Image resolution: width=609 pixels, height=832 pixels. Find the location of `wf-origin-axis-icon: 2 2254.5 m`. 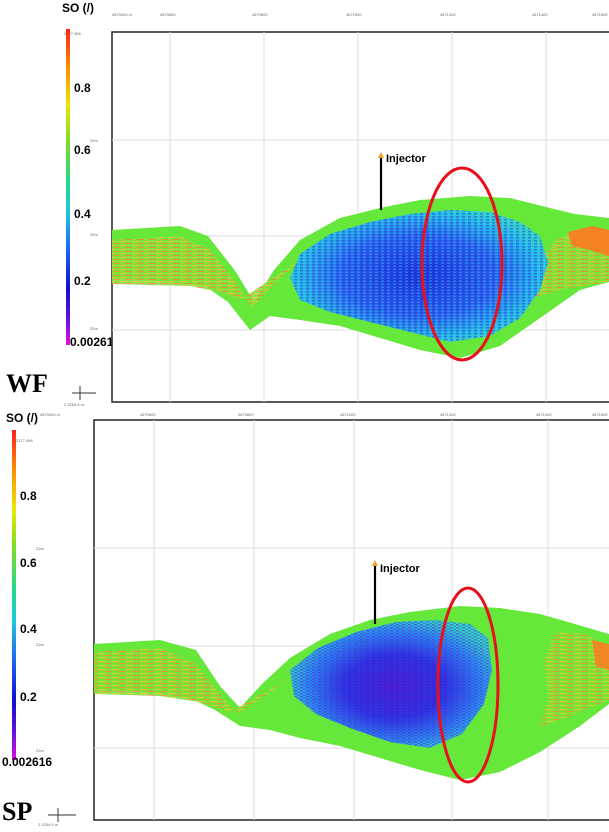

wf-origin-axis-icon: 2 2254.5 m is located at coordinates (80, 396).